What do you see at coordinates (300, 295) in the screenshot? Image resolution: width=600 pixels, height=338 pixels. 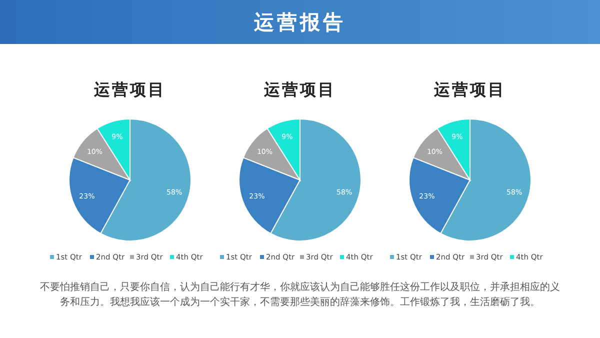 I see `text: 不要怕推销自己，只要你自信，认为自己能行有才华，你就应该认为自己能够胜任这份工作以及职位，并承担相应的义务和压力。我想我应该一个成为一个实干家，不需要那些美丽的辞藻来修饰。工作锻炼了我，生活磨砺了我。` at bounding box center [300, 295].